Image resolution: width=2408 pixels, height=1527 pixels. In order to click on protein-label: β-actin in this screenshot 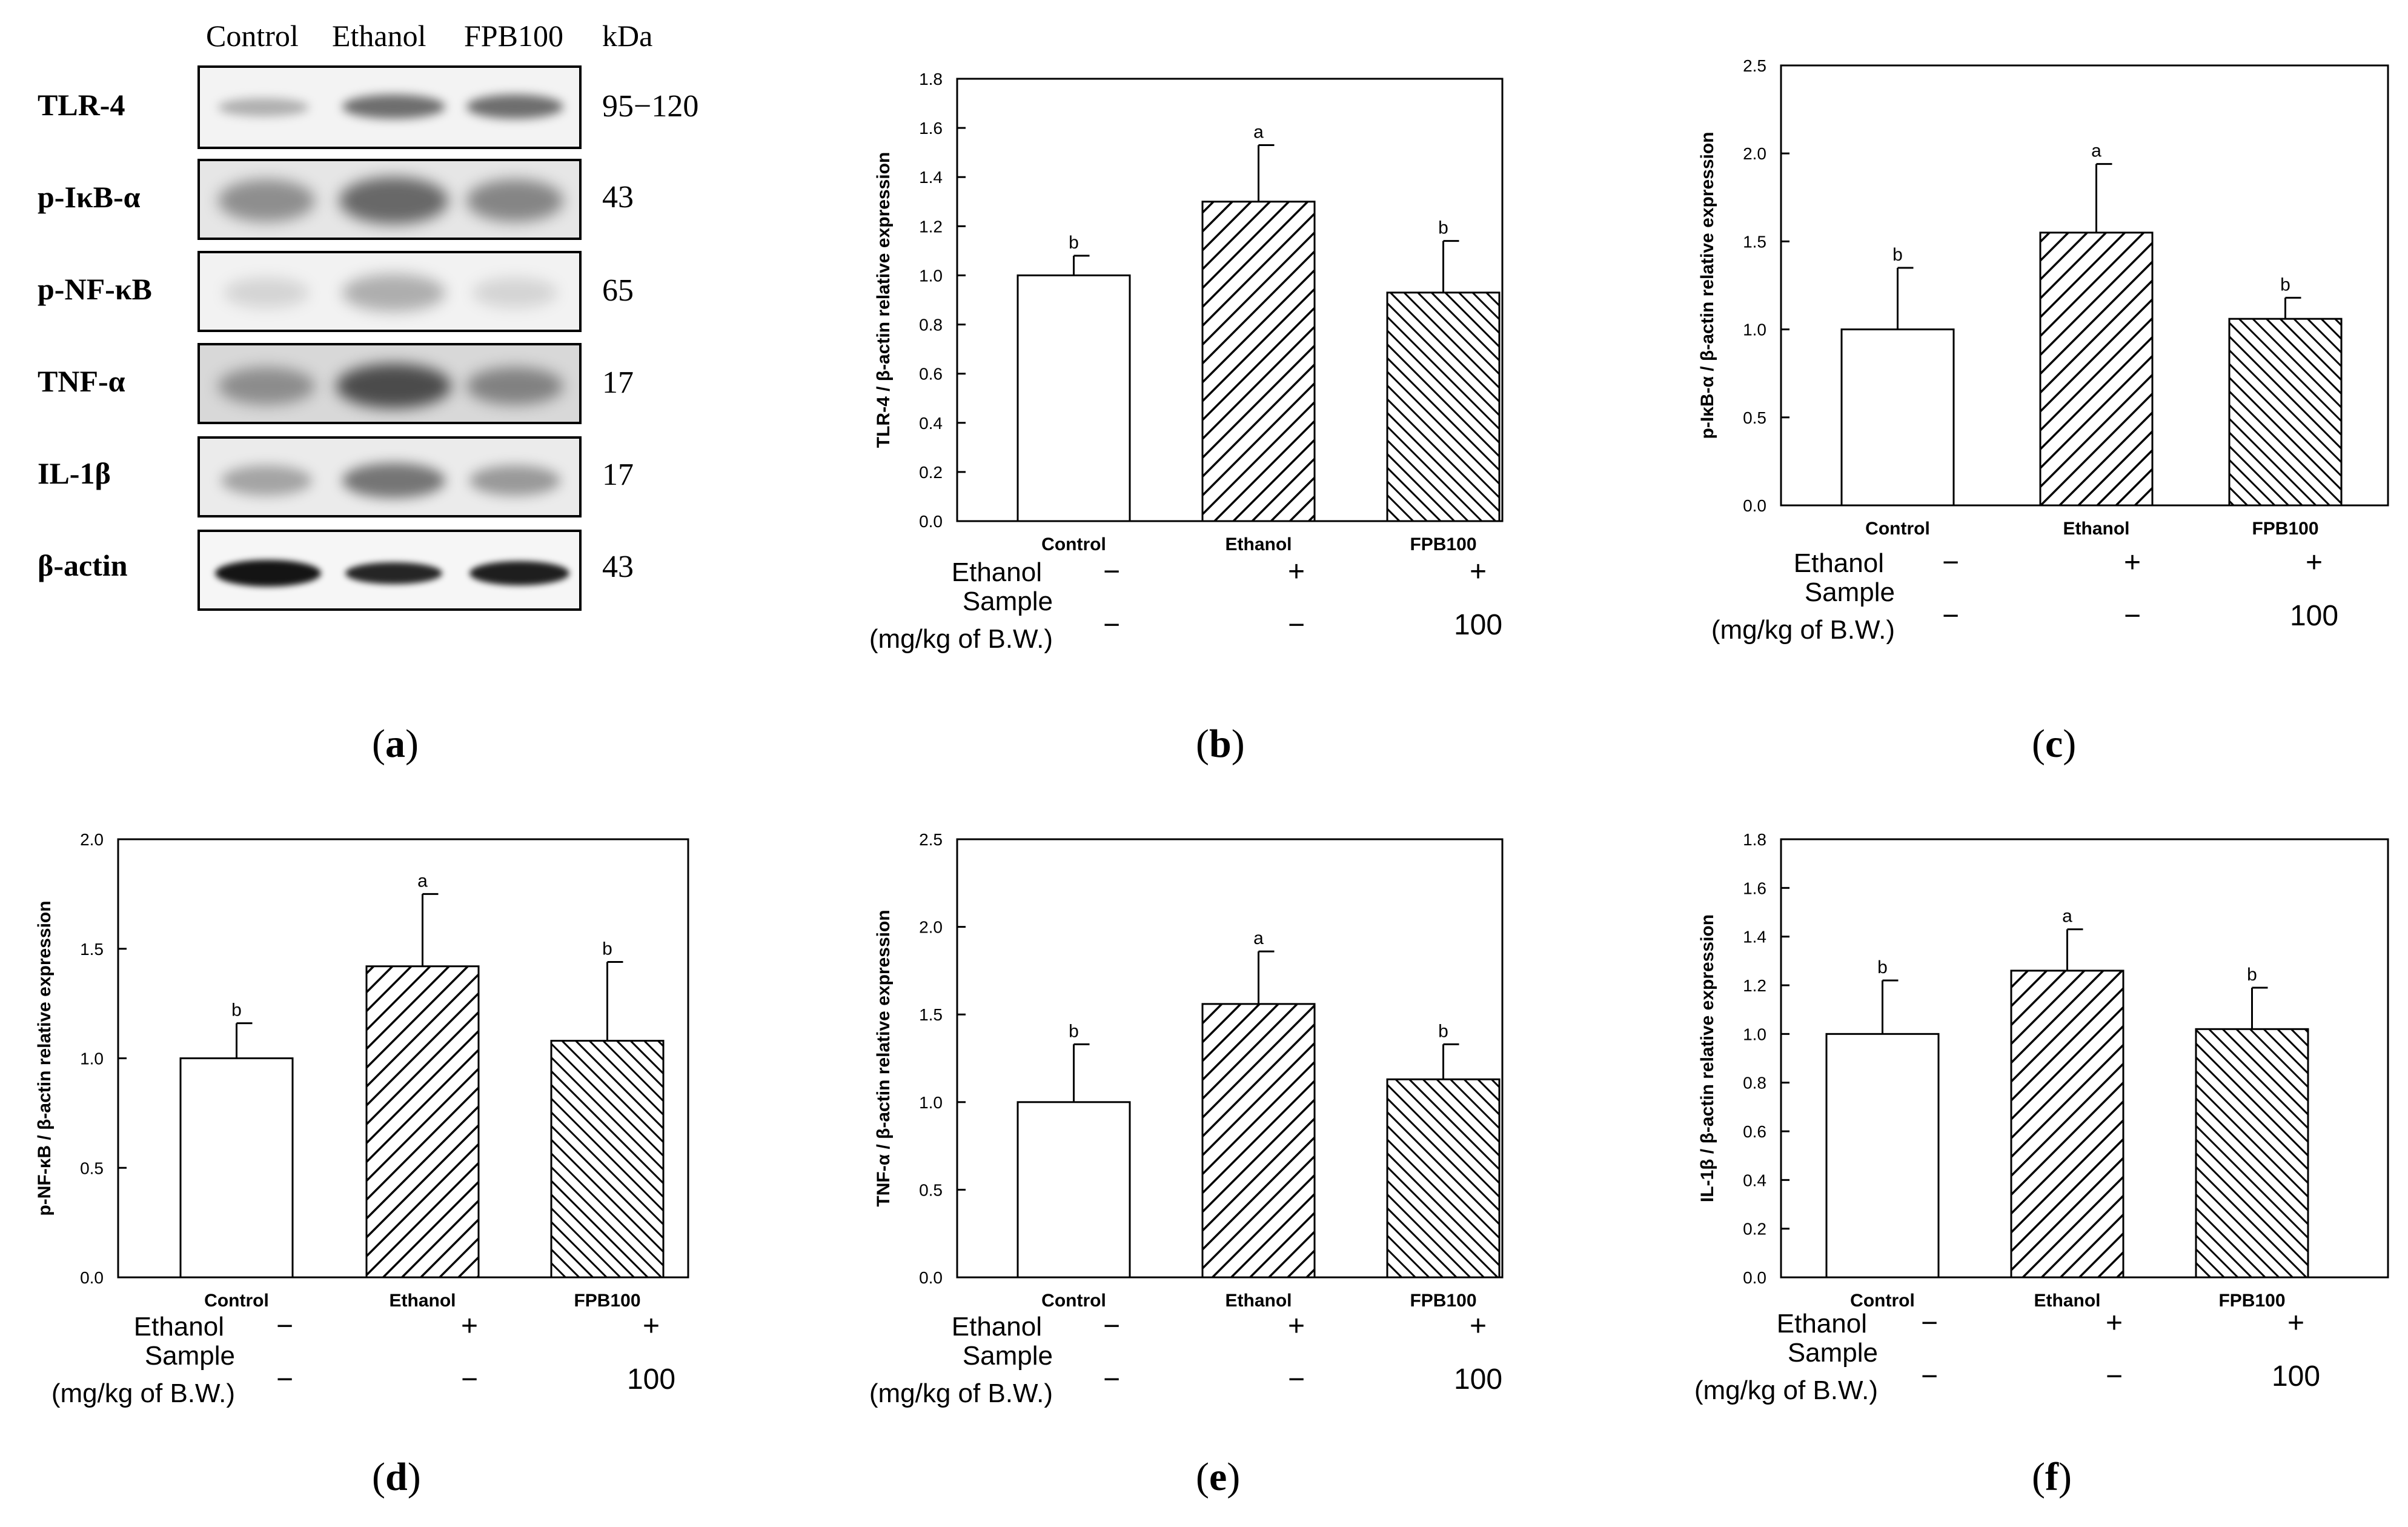, I will do `click(83, 565)`.